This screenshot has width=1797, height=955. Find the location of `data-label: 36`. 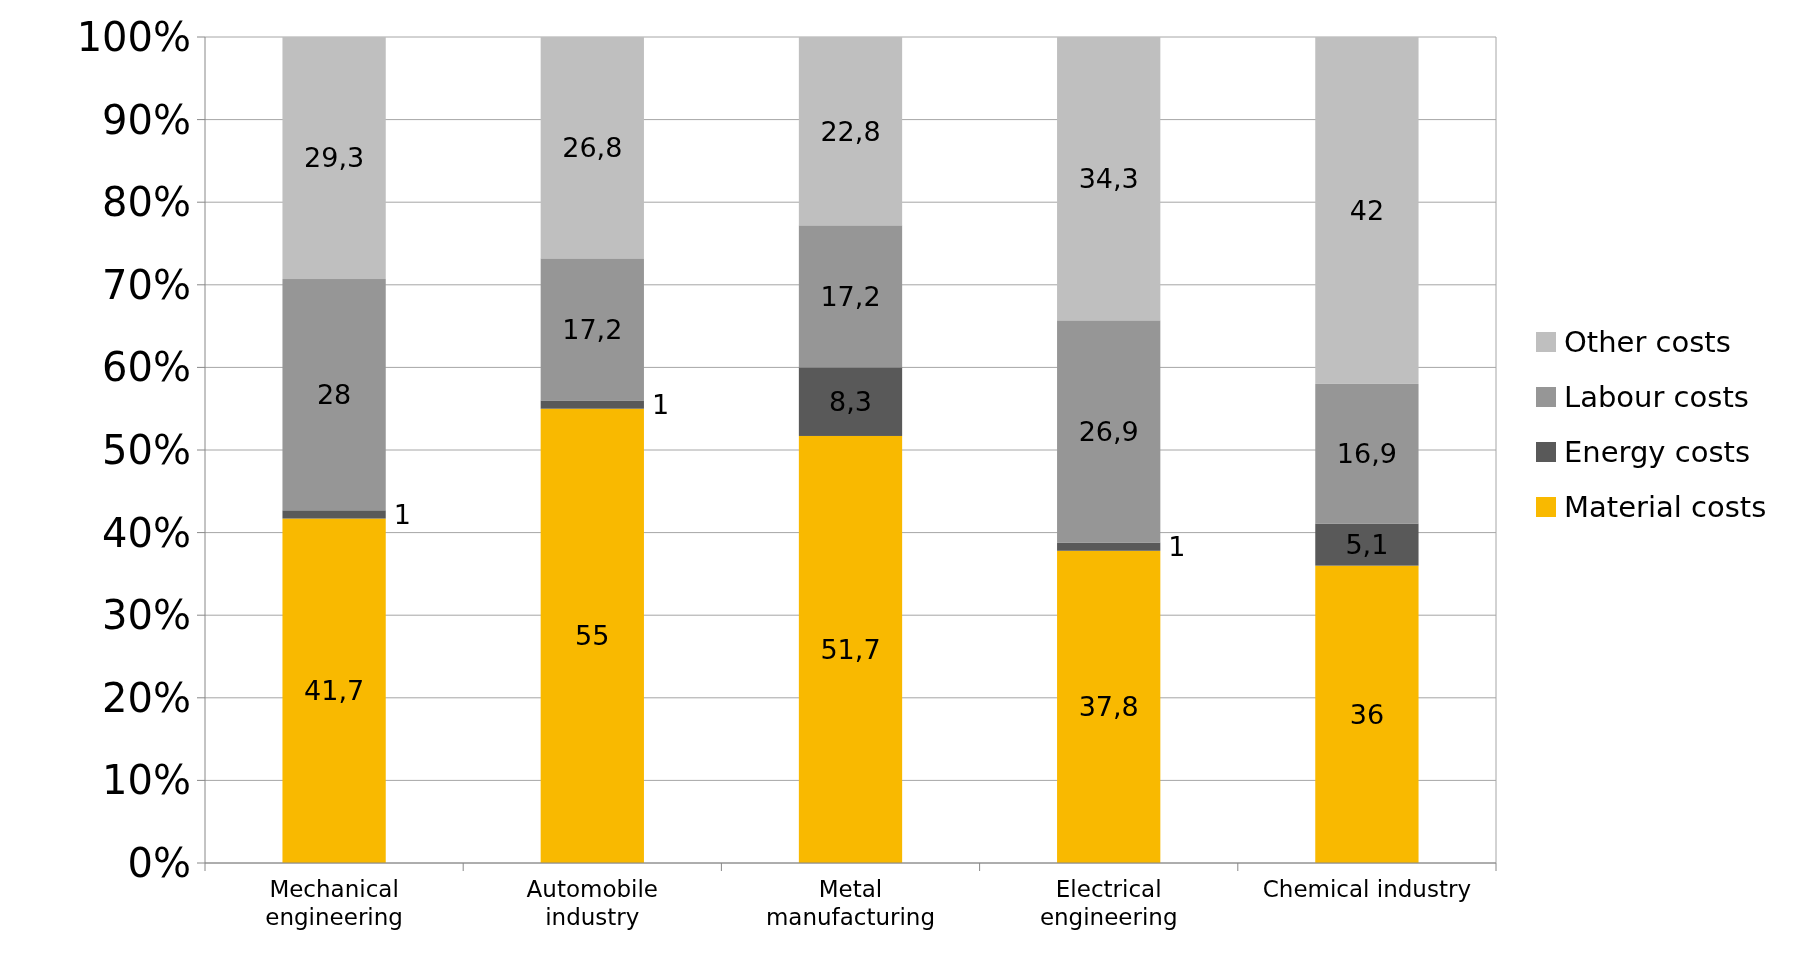

data-label: 36 is located at coordinates (1367, 714).